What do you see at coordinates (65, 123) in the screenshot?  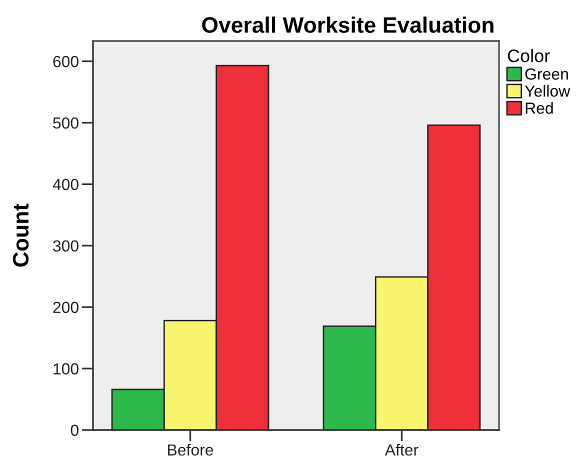 I see `y-tick-label: 500` at bounding box center [65, 123].